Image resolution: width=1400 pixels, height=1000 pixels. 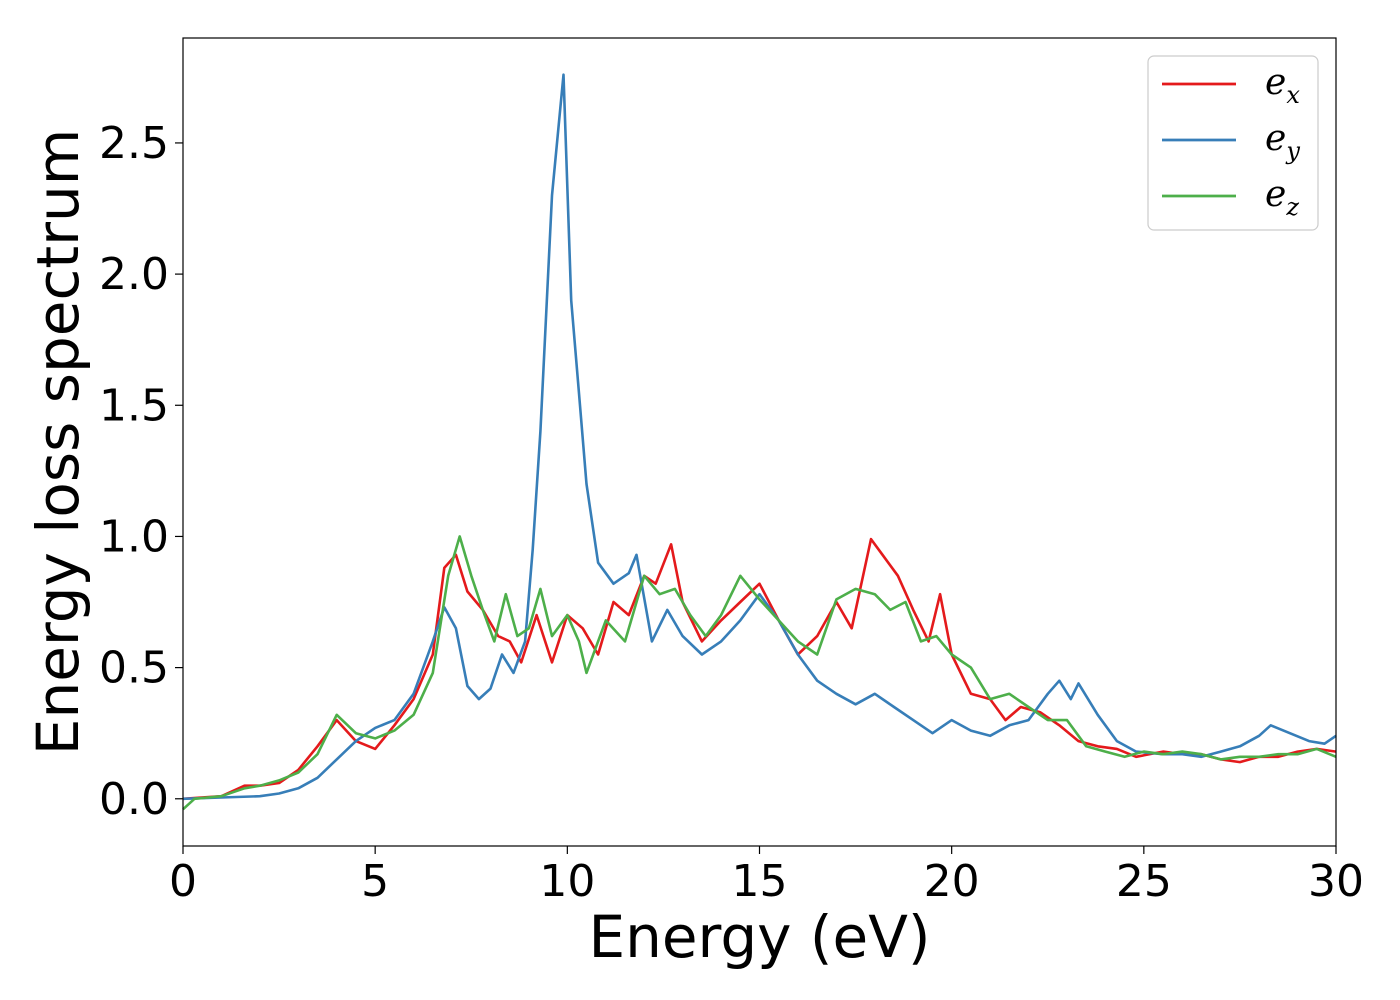 What do you see at coordinates (1144, 881) in the screenshot?
I see `x-tick-label: 25` at bounding box center [1144, 881].